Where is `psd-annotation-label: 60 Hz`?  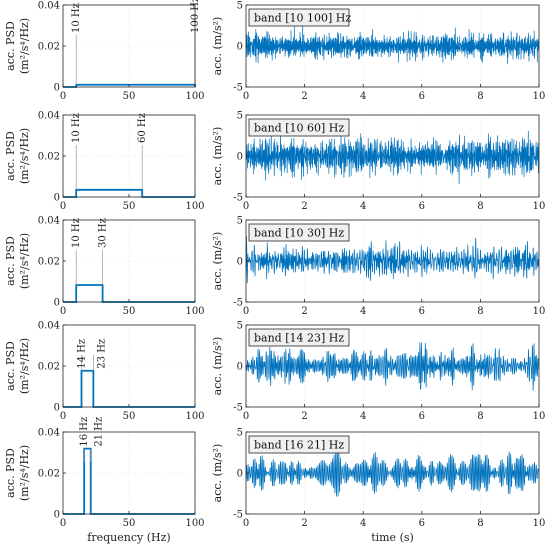 psd-annotation-label: 60 Hz is located at coordinates (142, 128).